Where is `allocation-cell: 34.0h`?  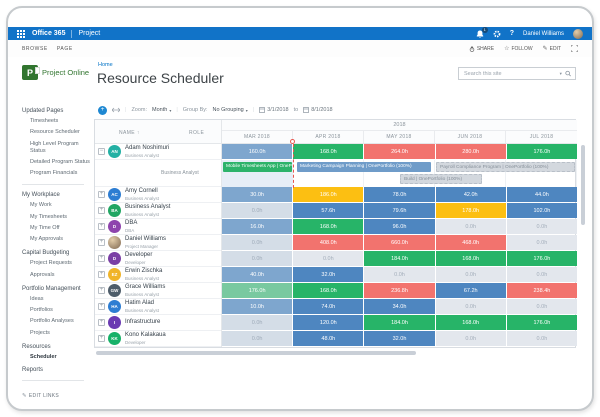 allocation-cell: 34.0h is located at coordinates (399, 306).